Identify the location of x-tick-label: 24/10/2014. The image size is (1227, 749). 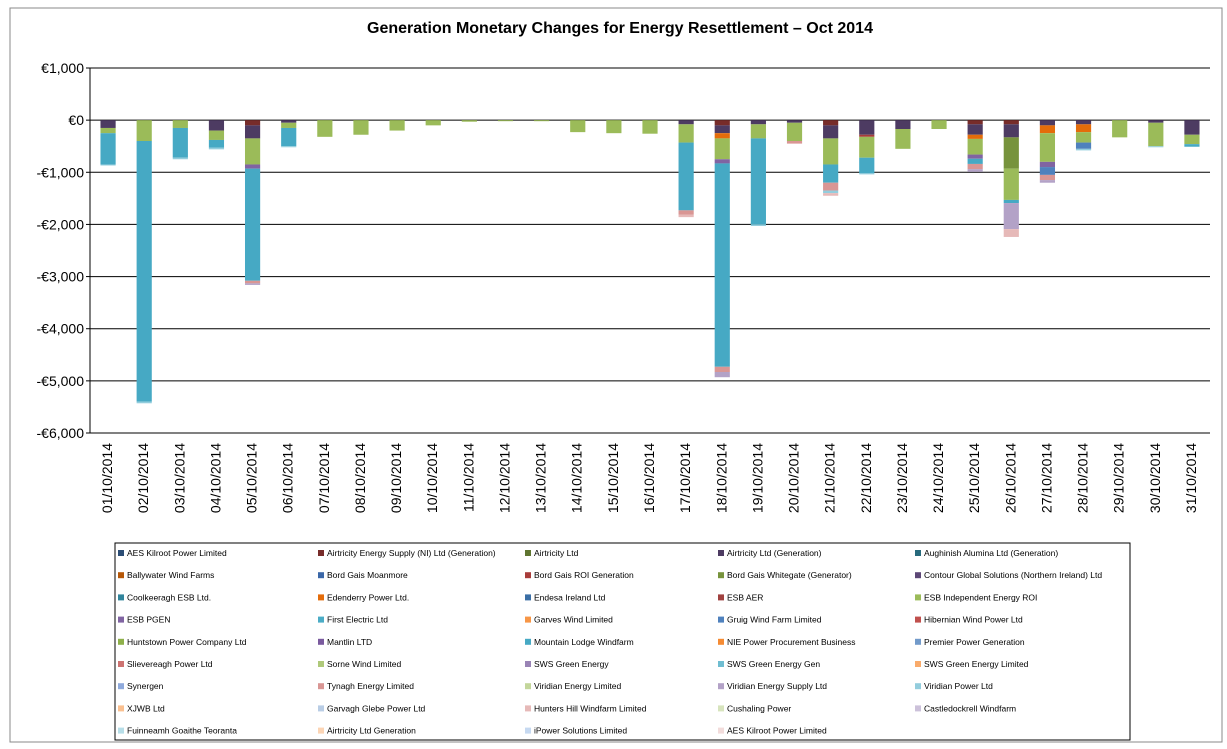
(938, 478).